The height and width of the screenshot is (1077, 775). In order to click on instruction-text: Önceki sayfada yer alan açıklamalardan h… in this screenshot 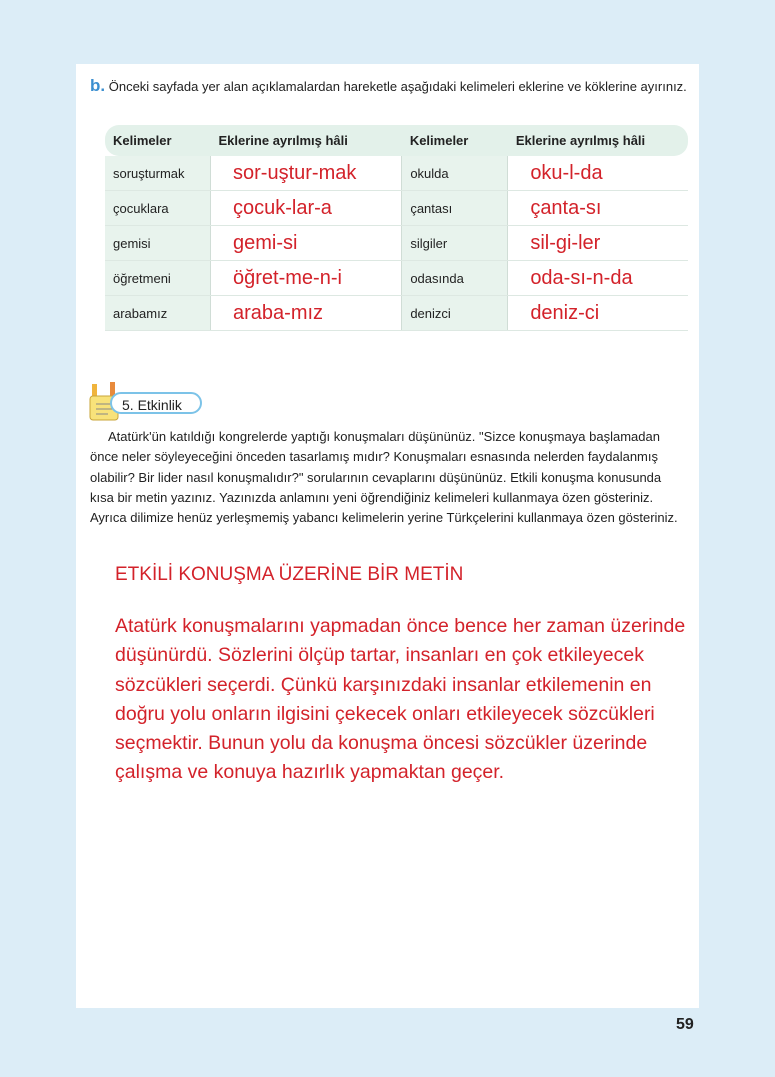, I will do `click(397, 86)`.